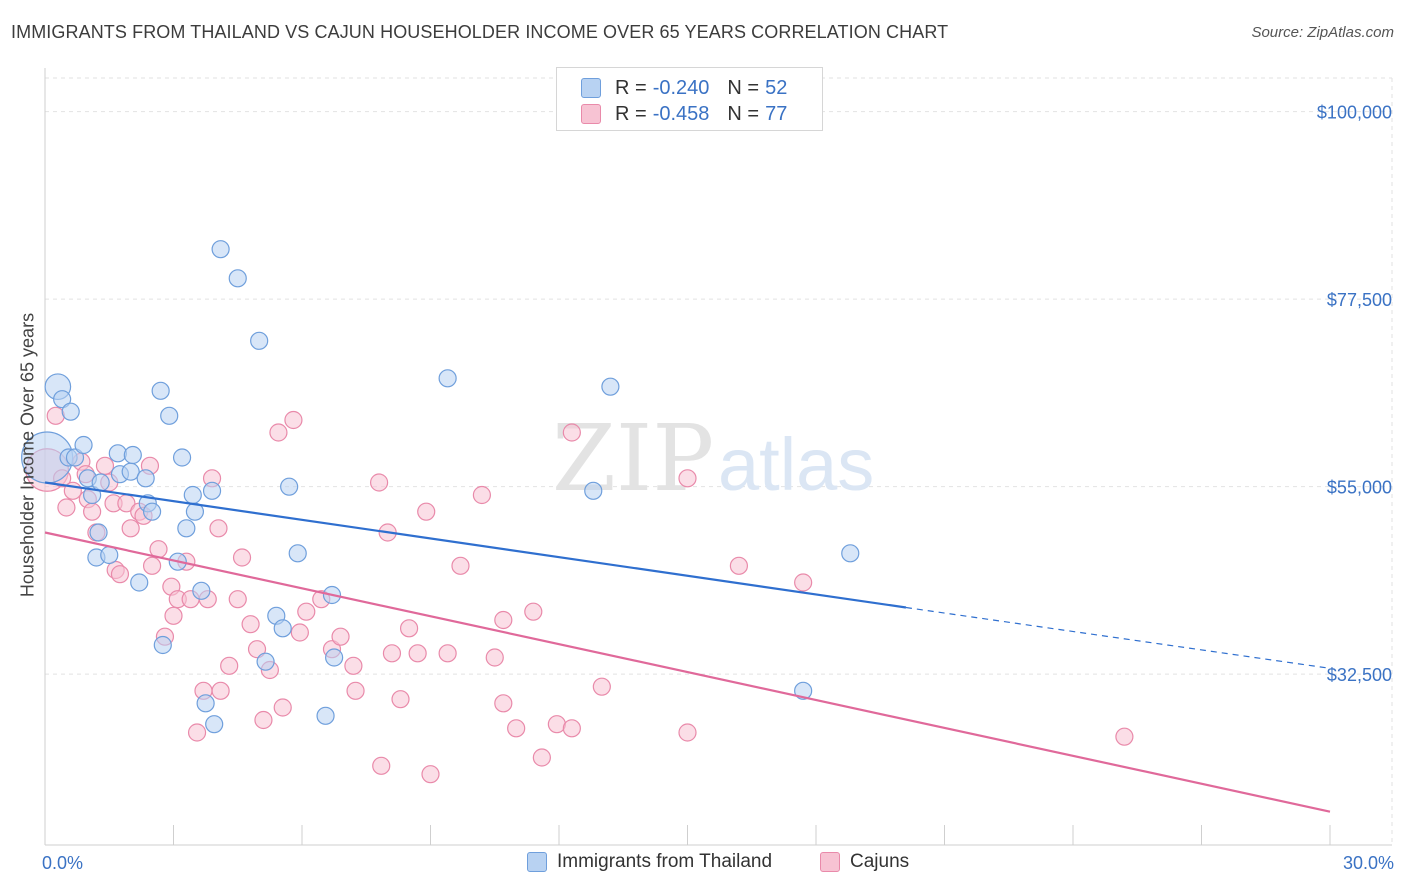 Image resolution: width=1406 pixels, height=892 pixels. Describe the element at coordinates (1354, 113) in the screenshot. I see `y-tick-label: $100,000` at that location.